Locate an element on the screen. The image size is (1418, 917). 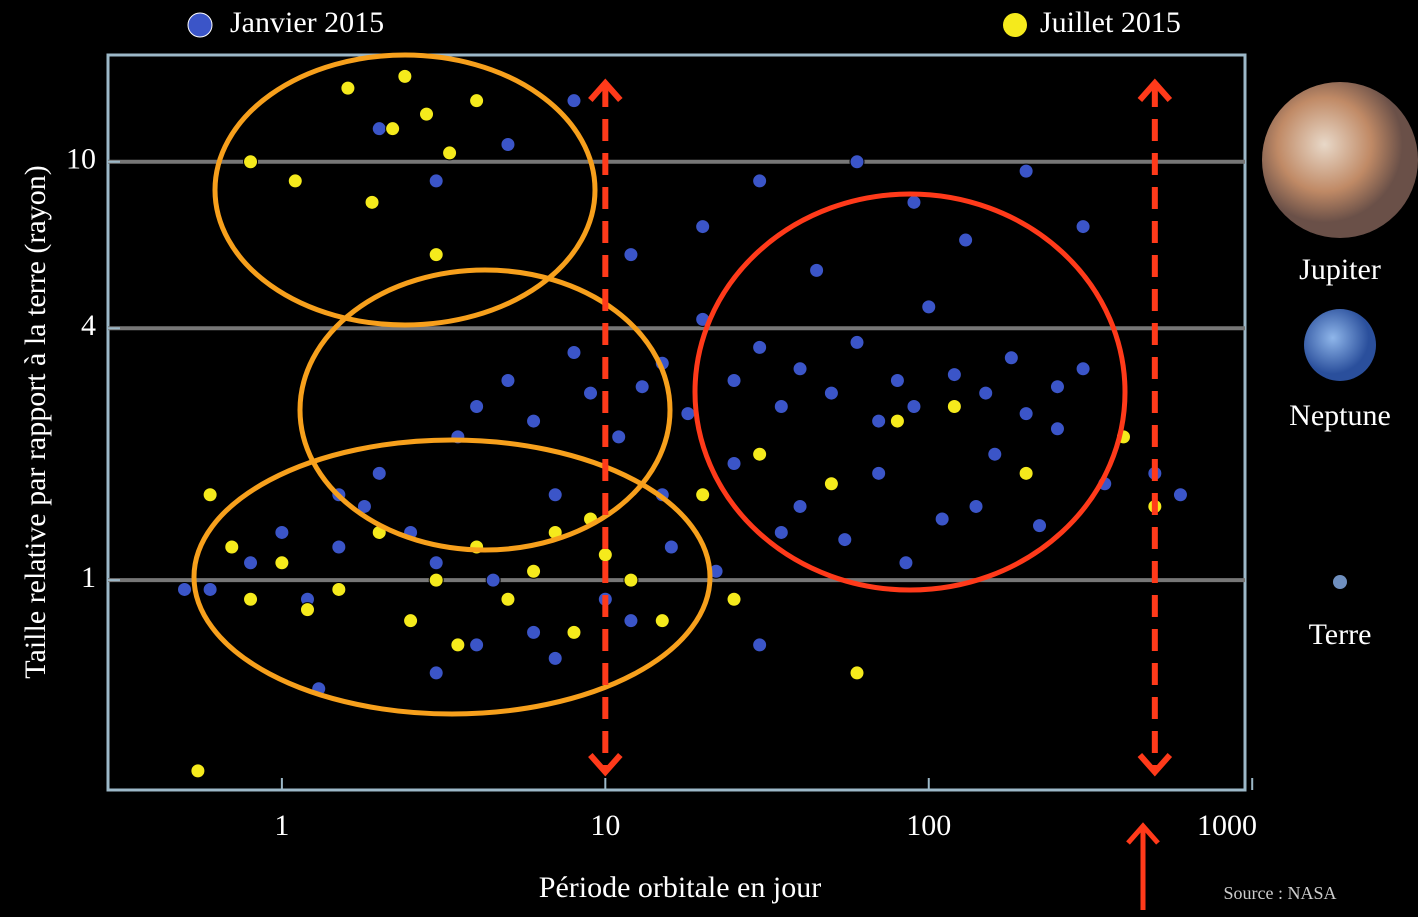
source: Source : NASA is located at coordinates (1280, 893).